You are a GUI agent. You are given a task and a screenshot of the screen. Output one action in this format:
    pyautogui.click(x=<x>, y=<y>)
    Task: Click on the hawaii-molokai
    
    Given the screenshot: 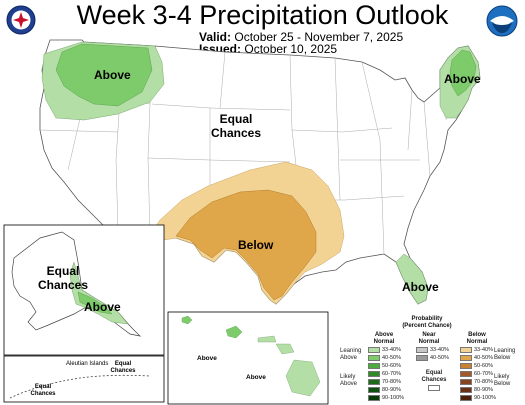 What is the action you would take?
    pyautogui.click(x=267, y=339)
    